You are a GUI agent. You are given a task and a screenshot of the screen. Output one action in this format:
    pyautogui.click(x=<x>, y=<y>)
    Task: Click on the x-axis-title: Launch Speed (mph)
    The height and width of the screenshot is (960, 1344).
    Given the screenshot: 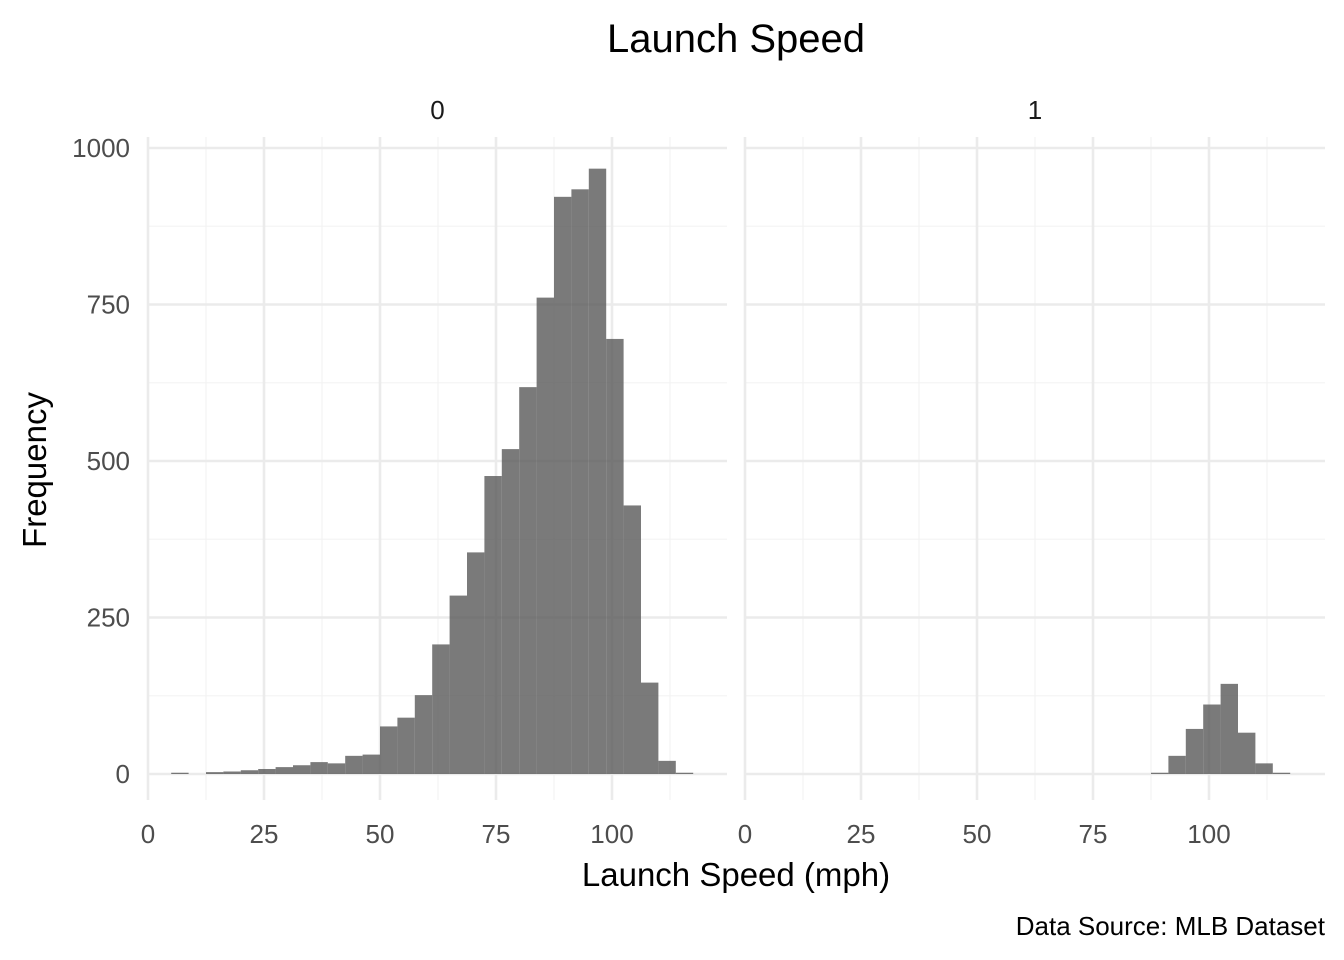 What is the action you would take?
    pyautogui.click(x=736, y=874)
    